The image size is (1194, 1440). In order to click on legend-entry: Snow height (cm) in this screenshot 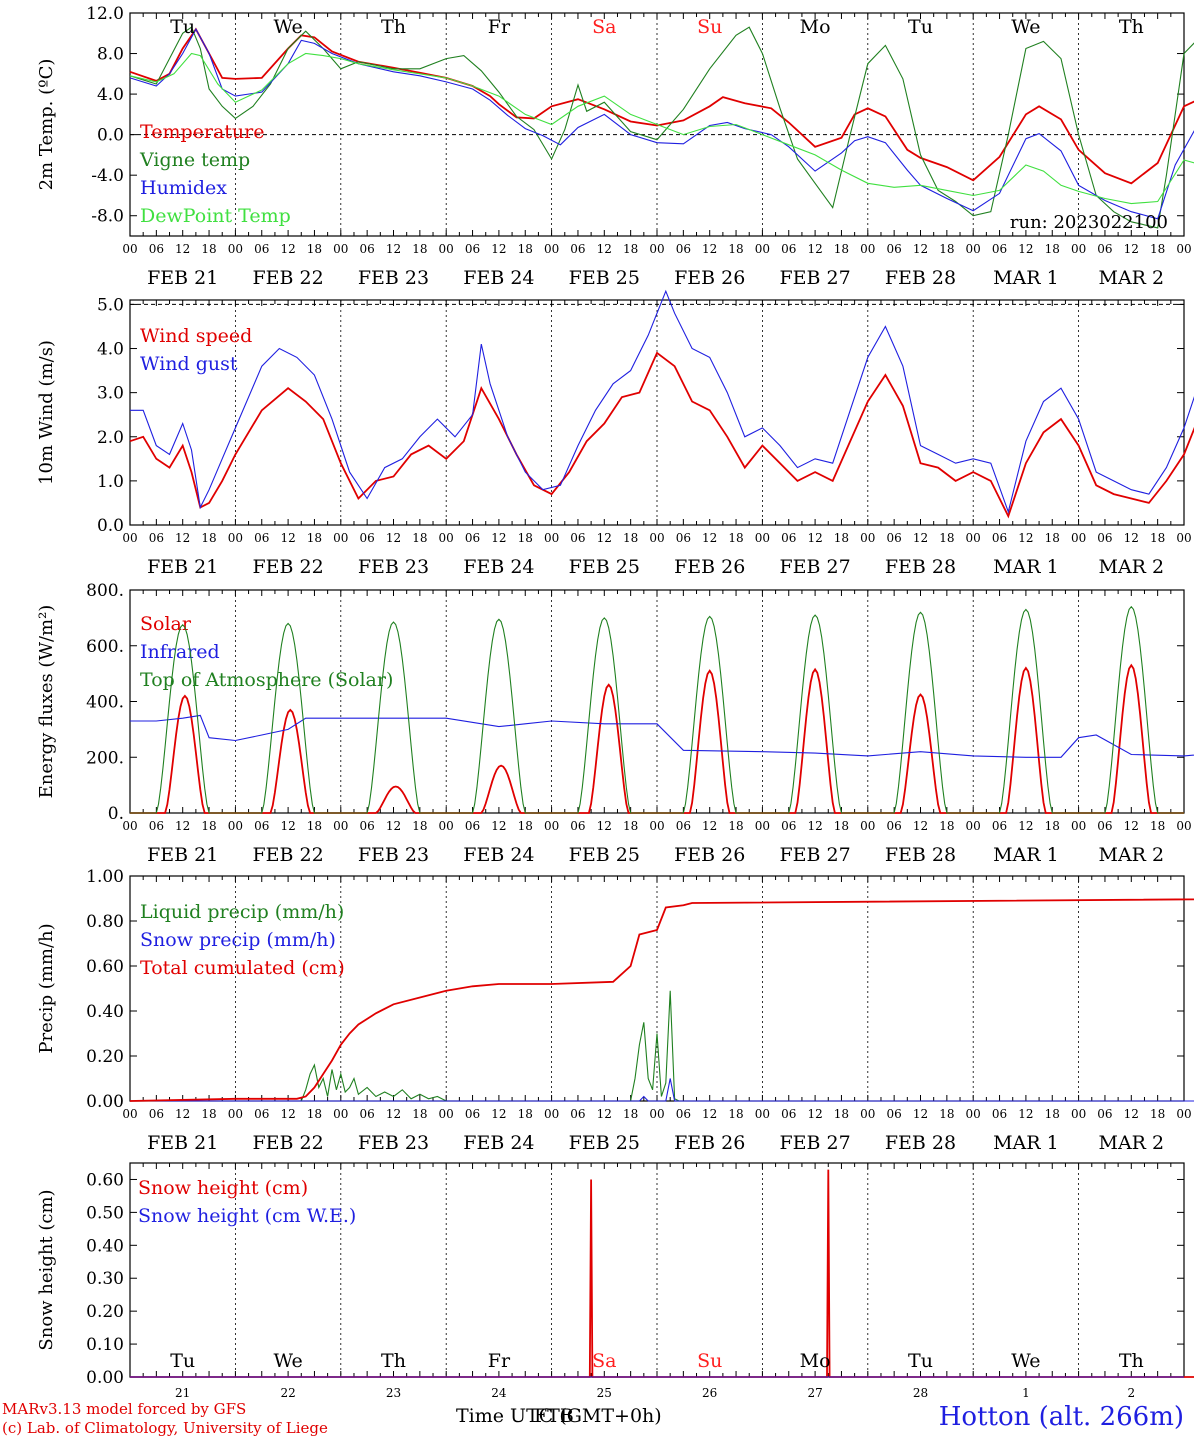, I will do `click(223, 1188)`.